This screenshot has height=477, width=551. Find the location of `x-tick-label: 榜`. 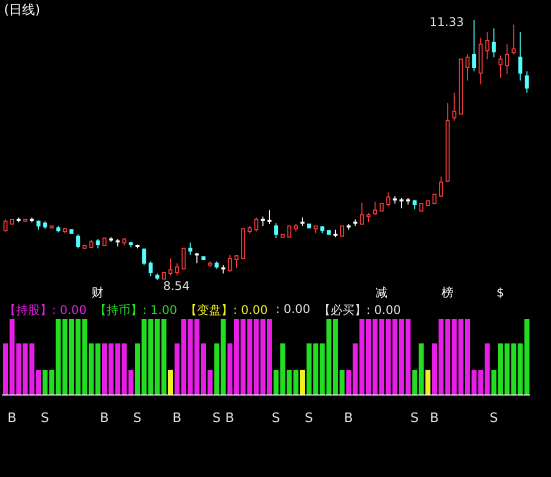

x-tick-label: 榜 is located at coordinates (448, 293).